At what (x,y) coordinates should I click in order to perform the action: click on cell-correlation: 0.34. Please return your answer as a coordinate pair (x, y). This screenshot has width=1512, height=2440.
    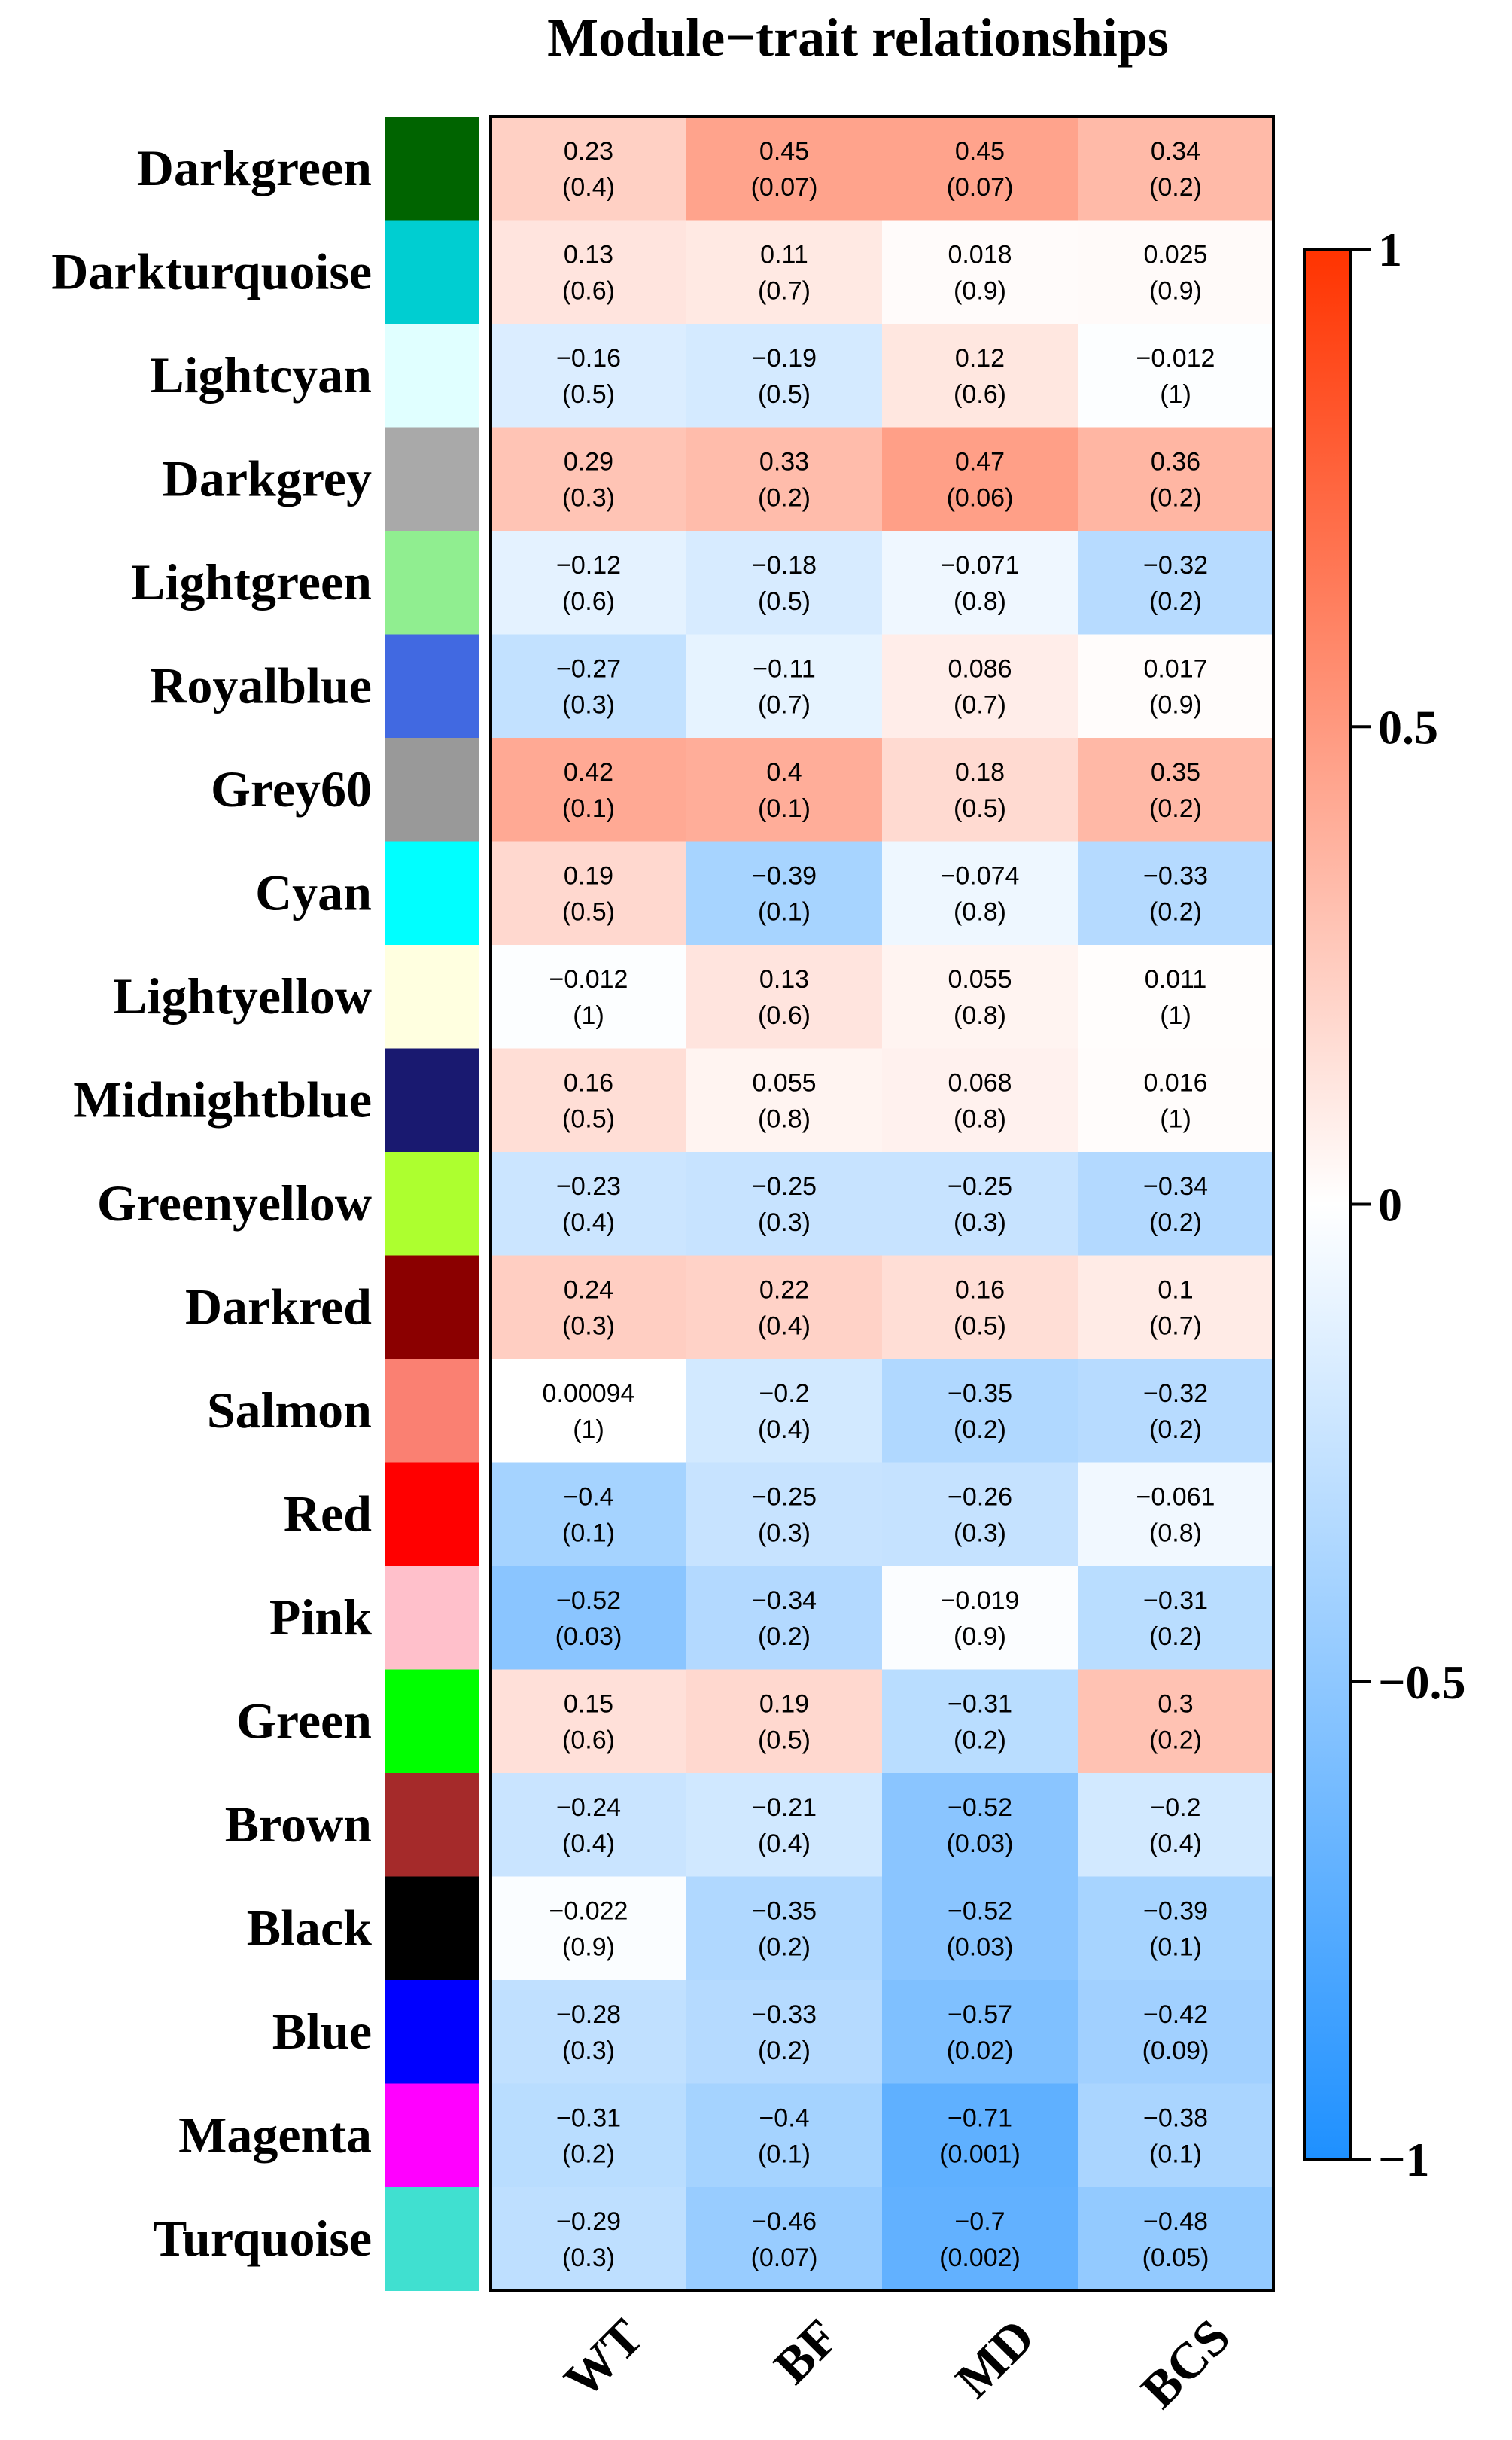
    Looking at the image, I should click on (1175, 151).